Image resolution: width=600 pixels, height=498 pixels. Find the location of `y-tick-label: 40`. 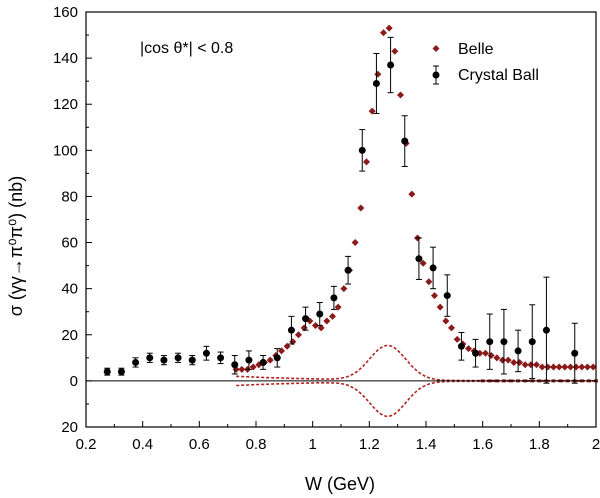

y-tick-label: 40 is located at coordinates (69, 289).